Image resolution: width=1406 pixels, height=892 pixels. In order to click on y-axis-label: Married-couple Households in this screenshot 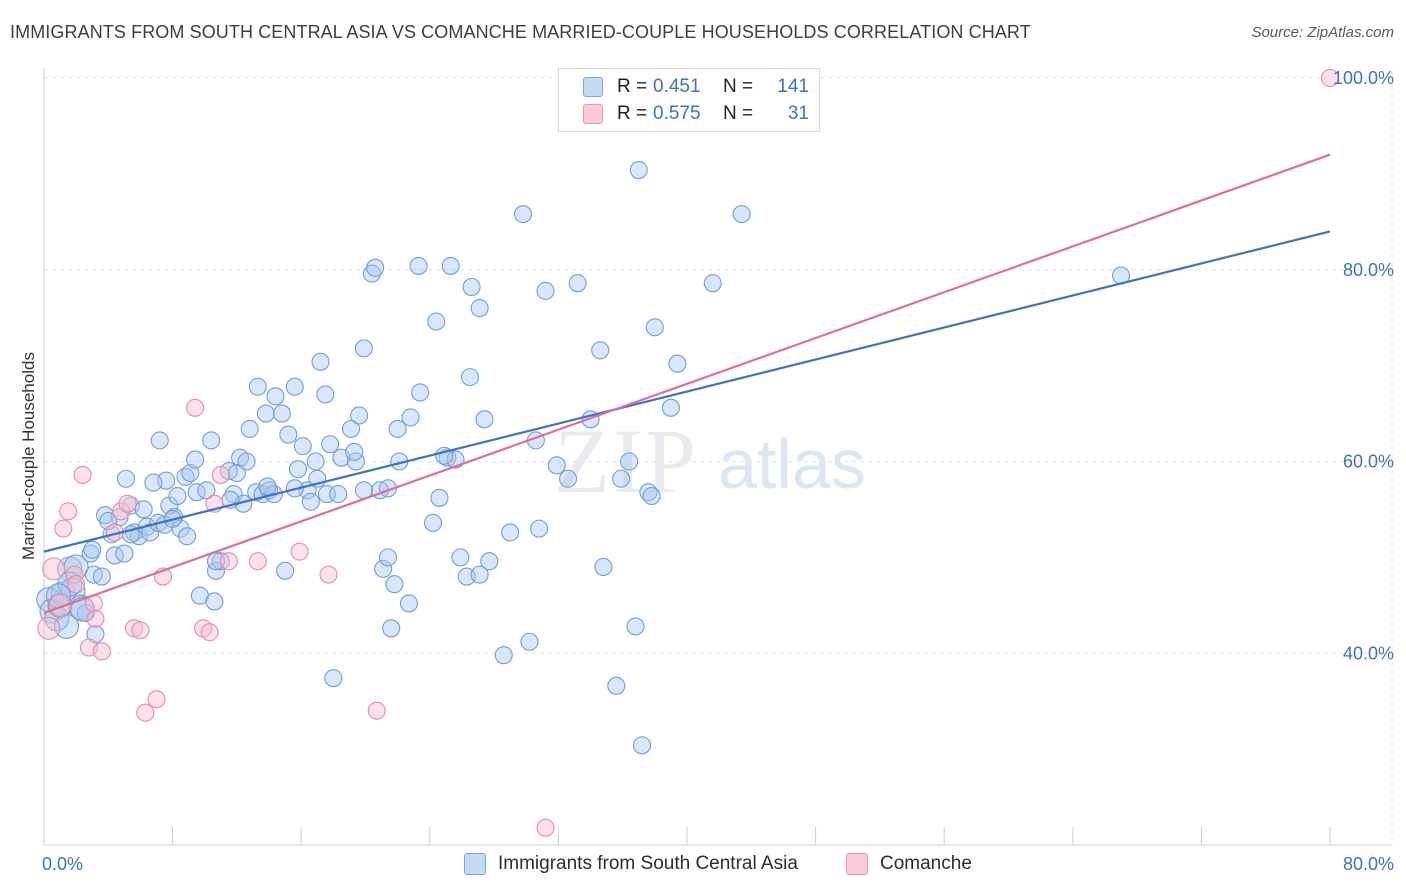, I will do `click(28, 456)`.